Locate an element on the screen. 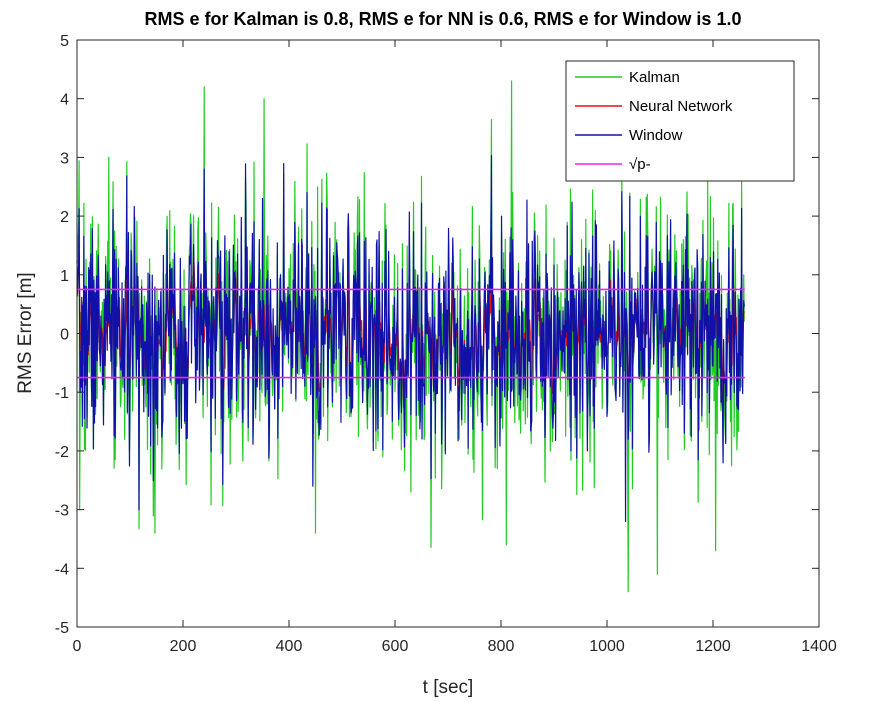  x-tick-label: 600 is located at coordinates (395, 646).